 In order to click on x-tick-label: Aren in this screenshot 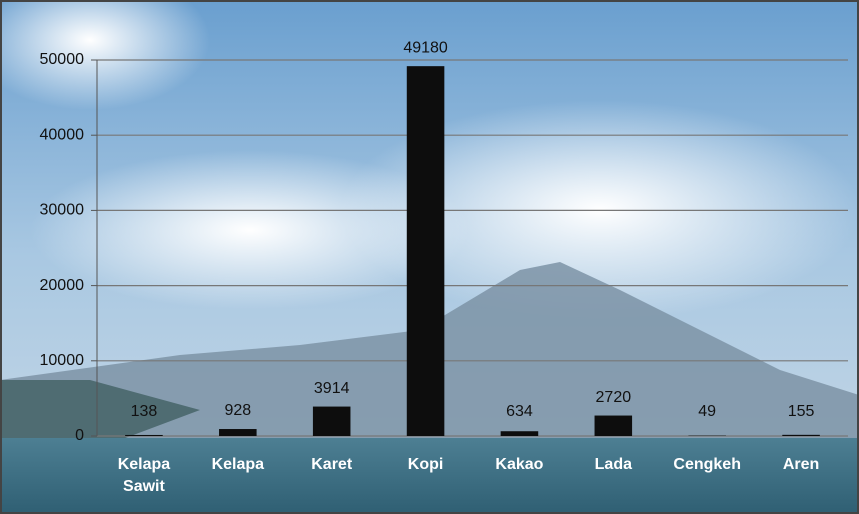, I will do `click(801, 464)`.